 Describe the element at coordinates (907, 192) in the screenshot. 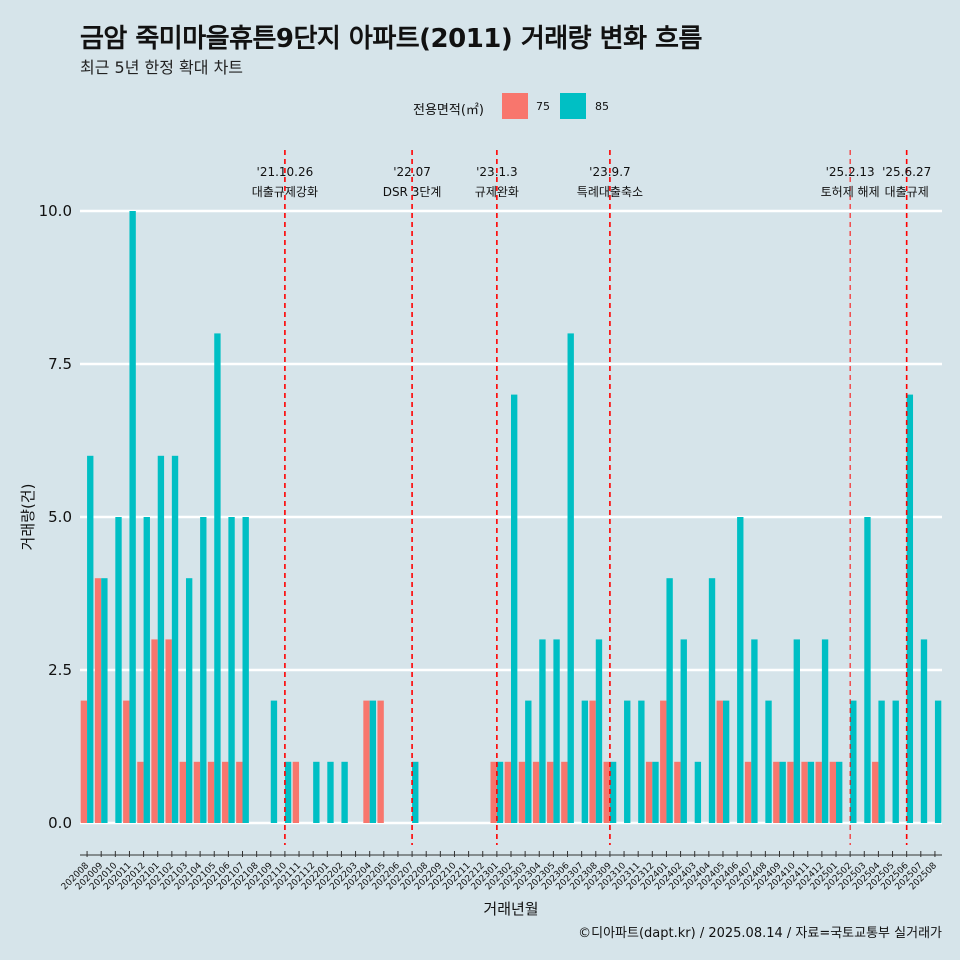

I see `annotation-label: 대출규제` at that location.